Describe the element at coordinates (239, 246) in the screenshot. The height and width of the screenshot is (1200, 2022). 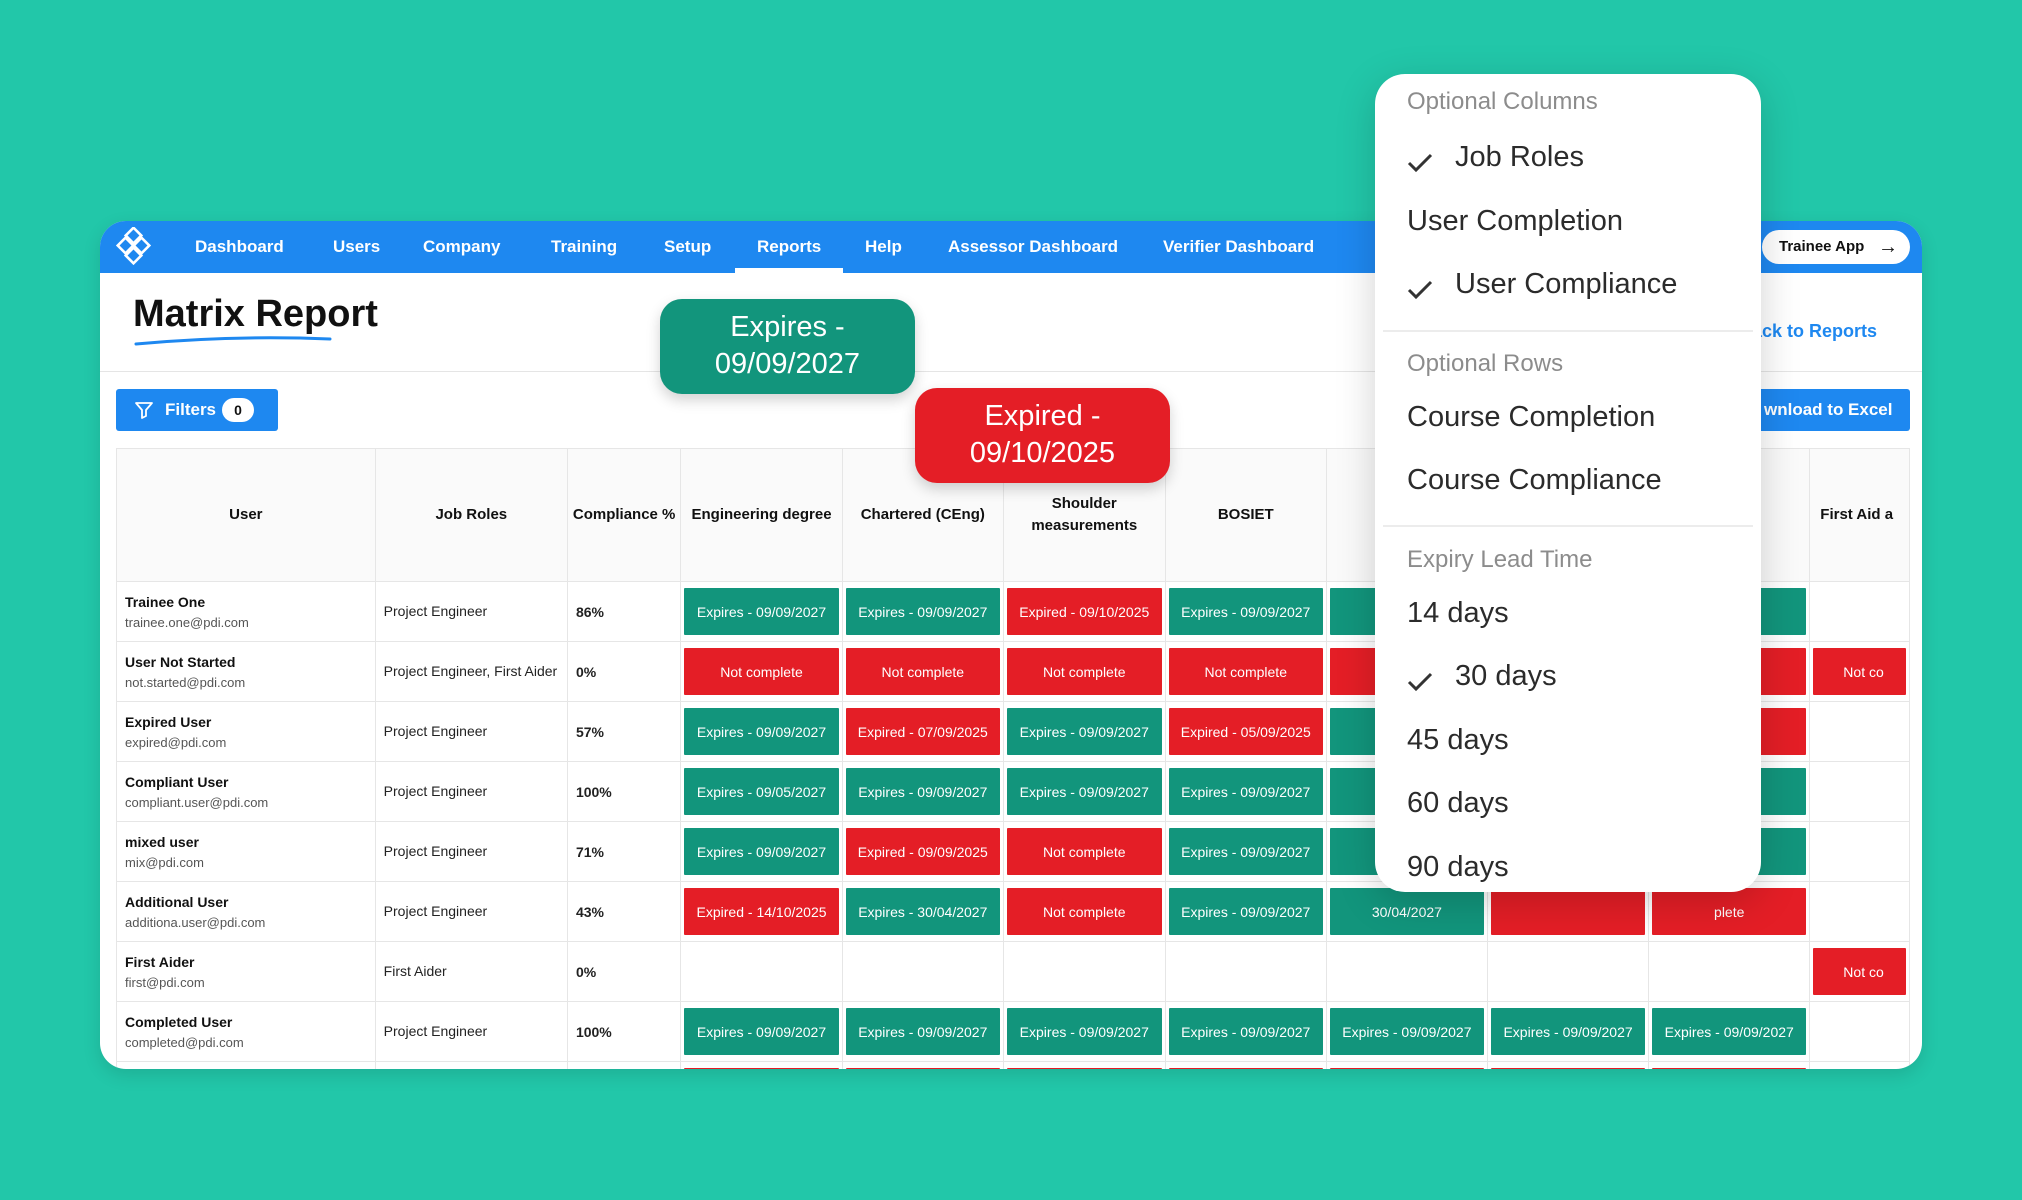
I see `nav-dashboard: Dashboard` at that location.